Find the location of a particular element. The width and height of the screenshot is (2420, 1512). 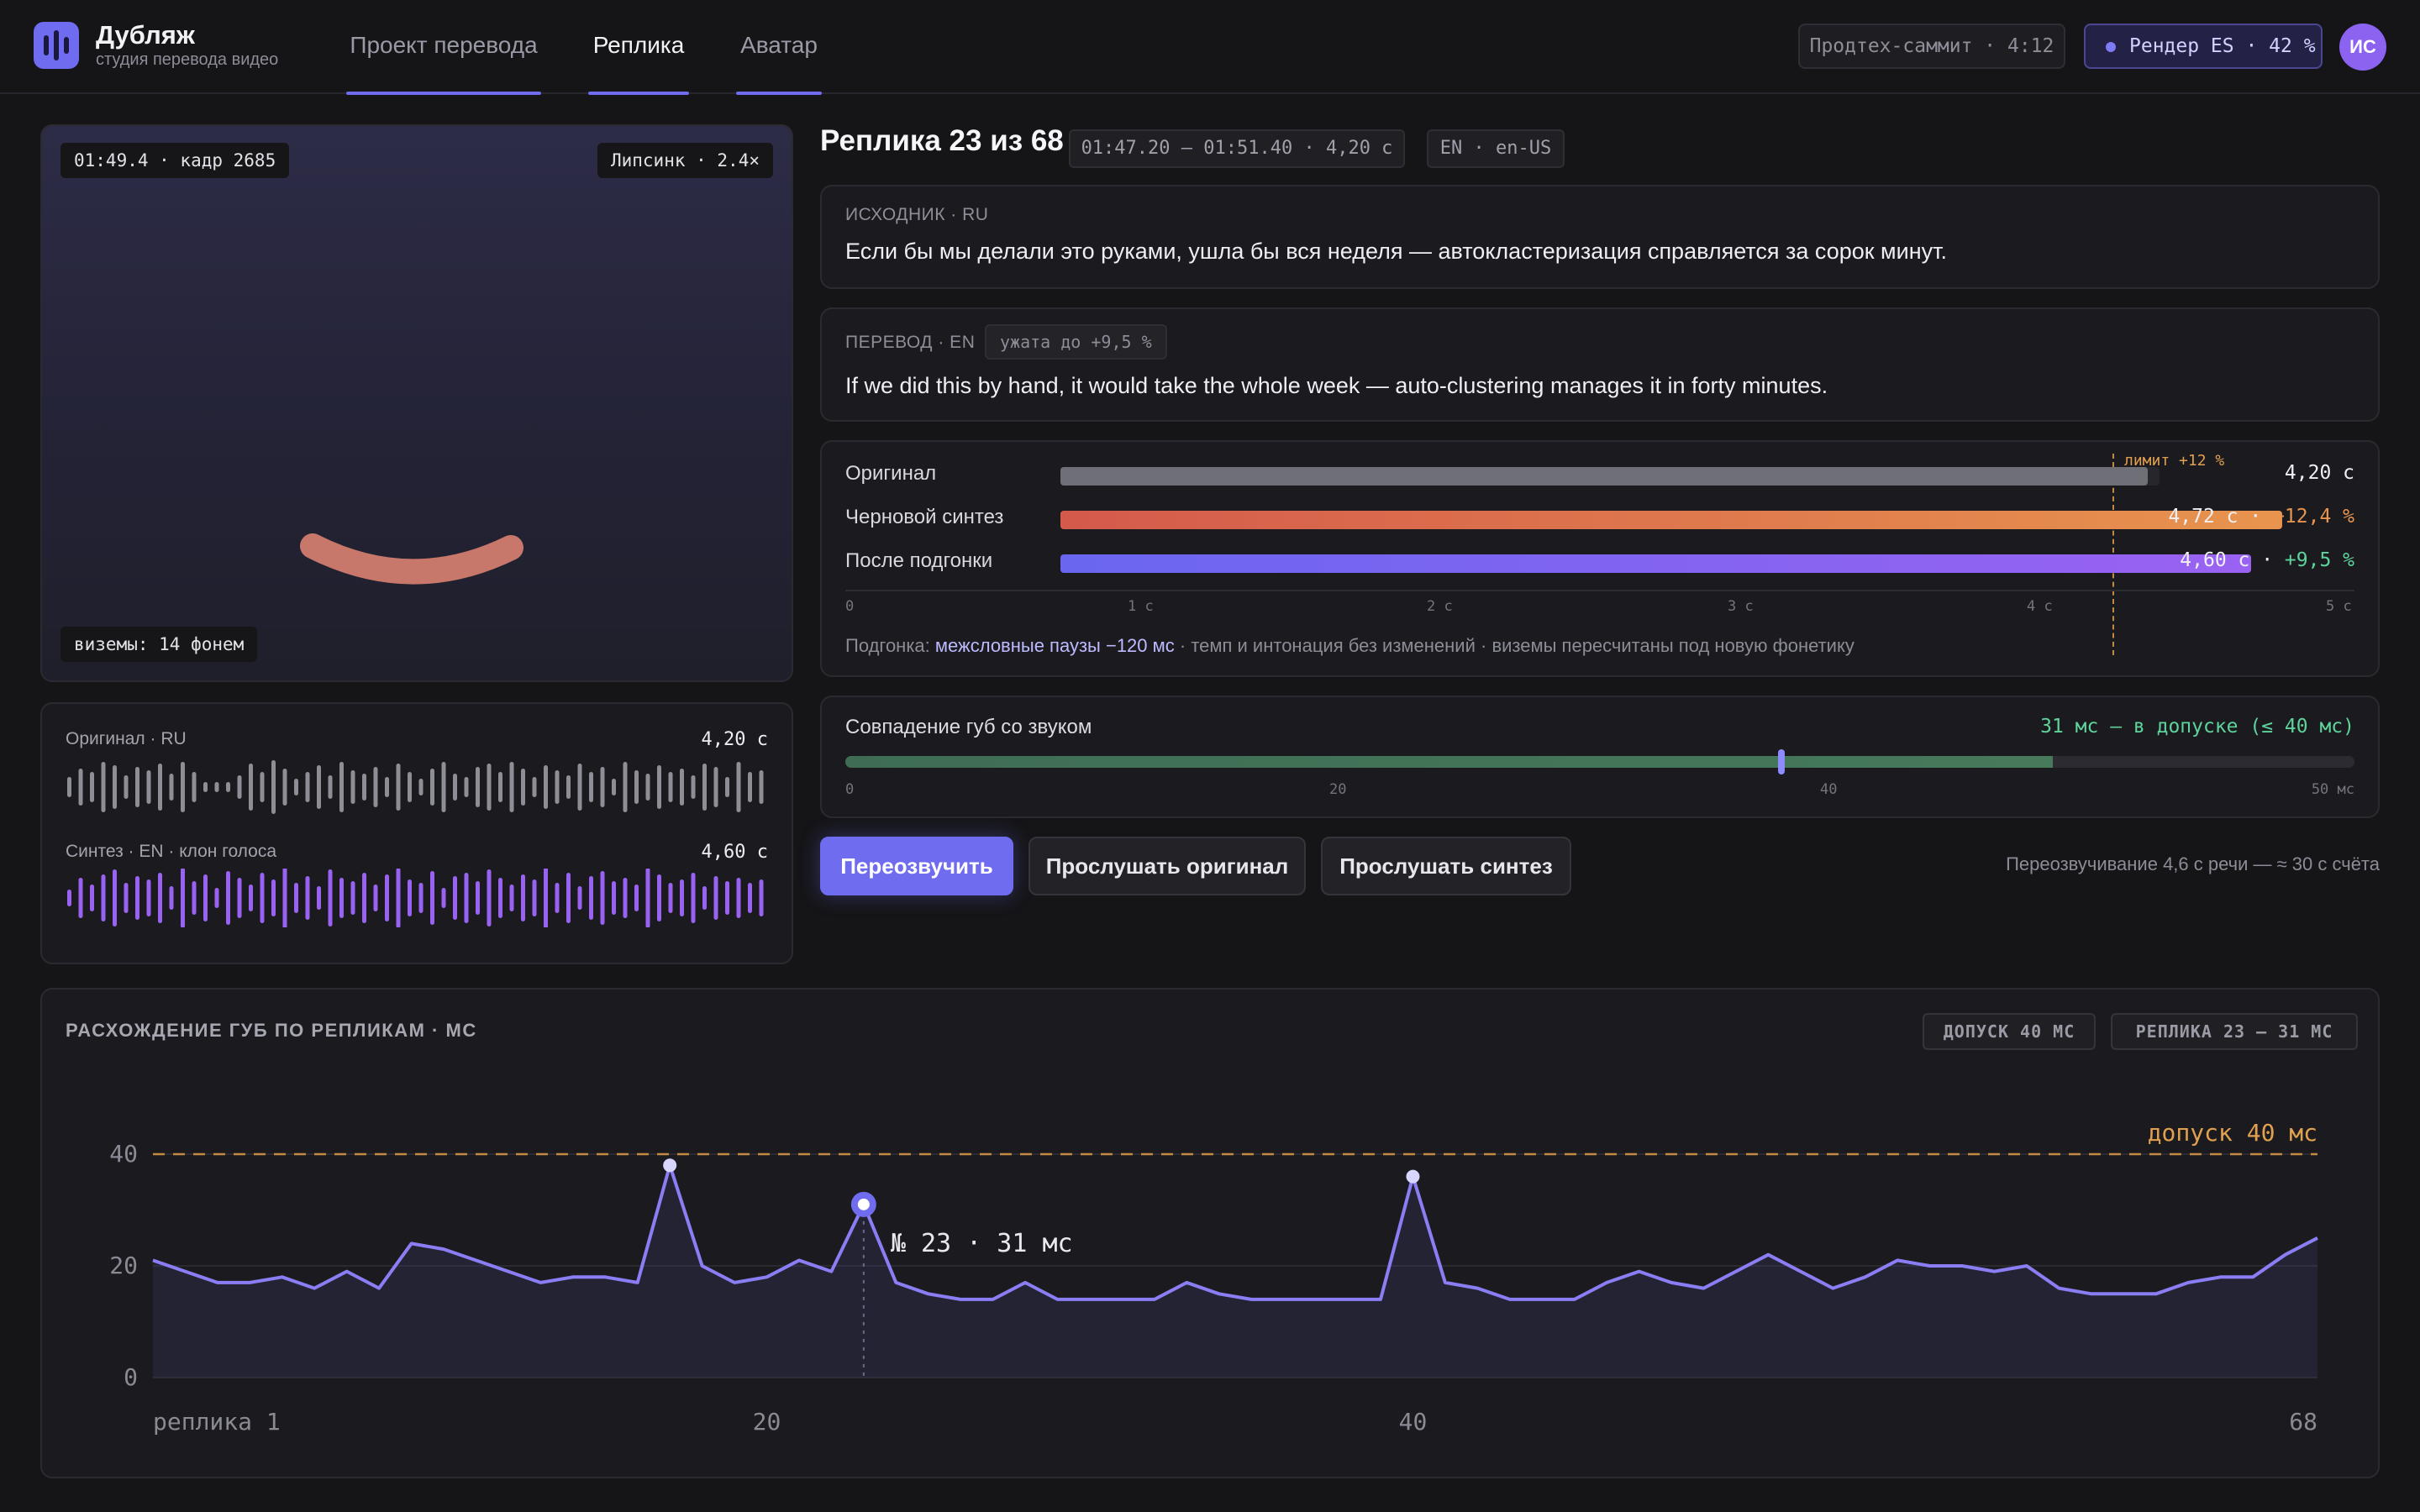

timing-bar-original is located at coordinates (1604, 476).